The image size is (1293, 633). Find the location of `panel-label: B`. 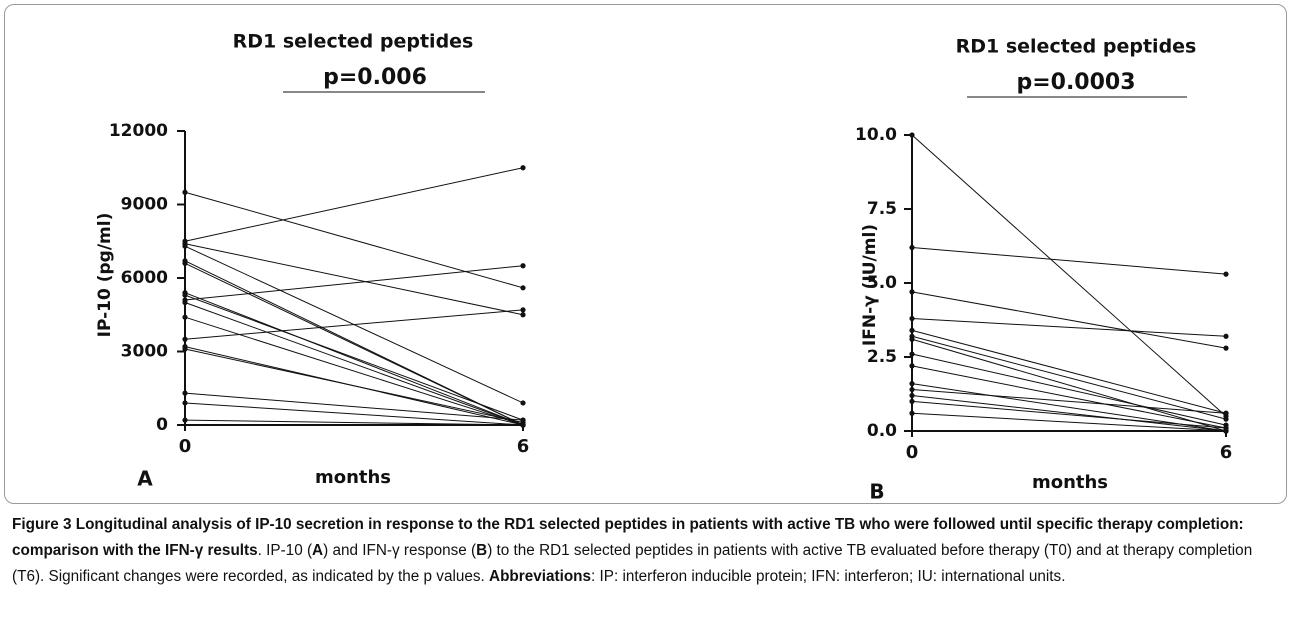

panel-label: B is located at coordinates (876, 492).